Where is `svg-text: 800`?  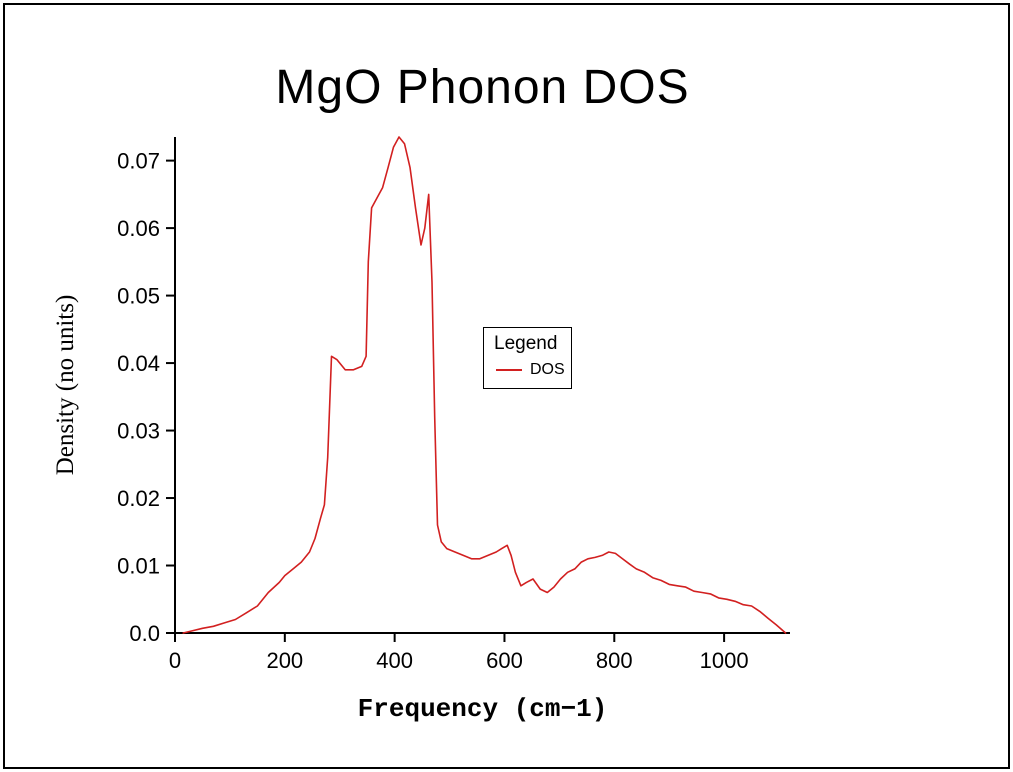 svg-text: 800 is located at coordinates (614, 660).